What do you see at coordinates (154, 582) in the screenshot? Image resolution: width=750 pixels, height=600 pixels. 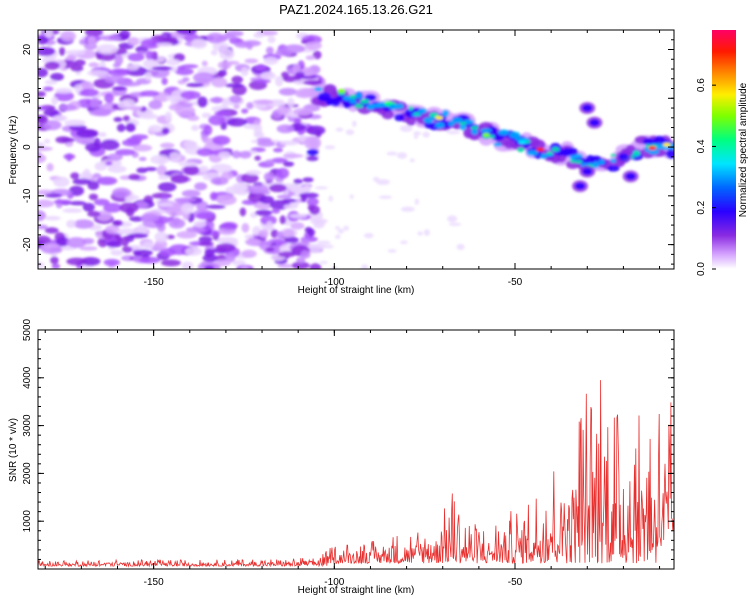 I see `snr-x-tick-label: -150` at bounding box center [154, 582].